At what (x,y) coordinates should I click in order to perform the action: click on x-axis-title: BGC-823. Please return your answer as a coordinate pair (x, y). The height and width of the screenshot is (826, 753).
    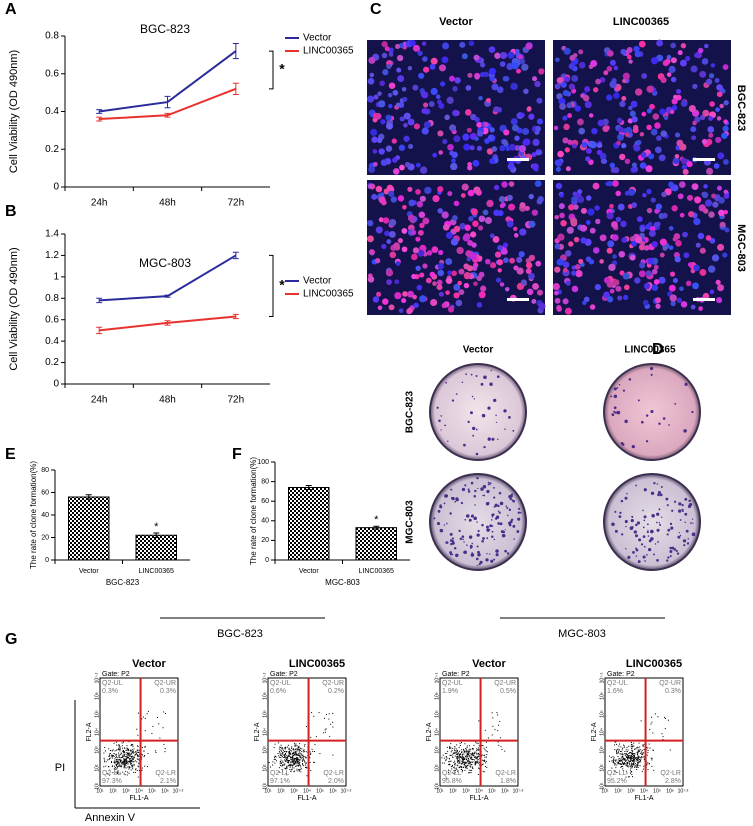
    Looking at the image, I should click on (123, 582).